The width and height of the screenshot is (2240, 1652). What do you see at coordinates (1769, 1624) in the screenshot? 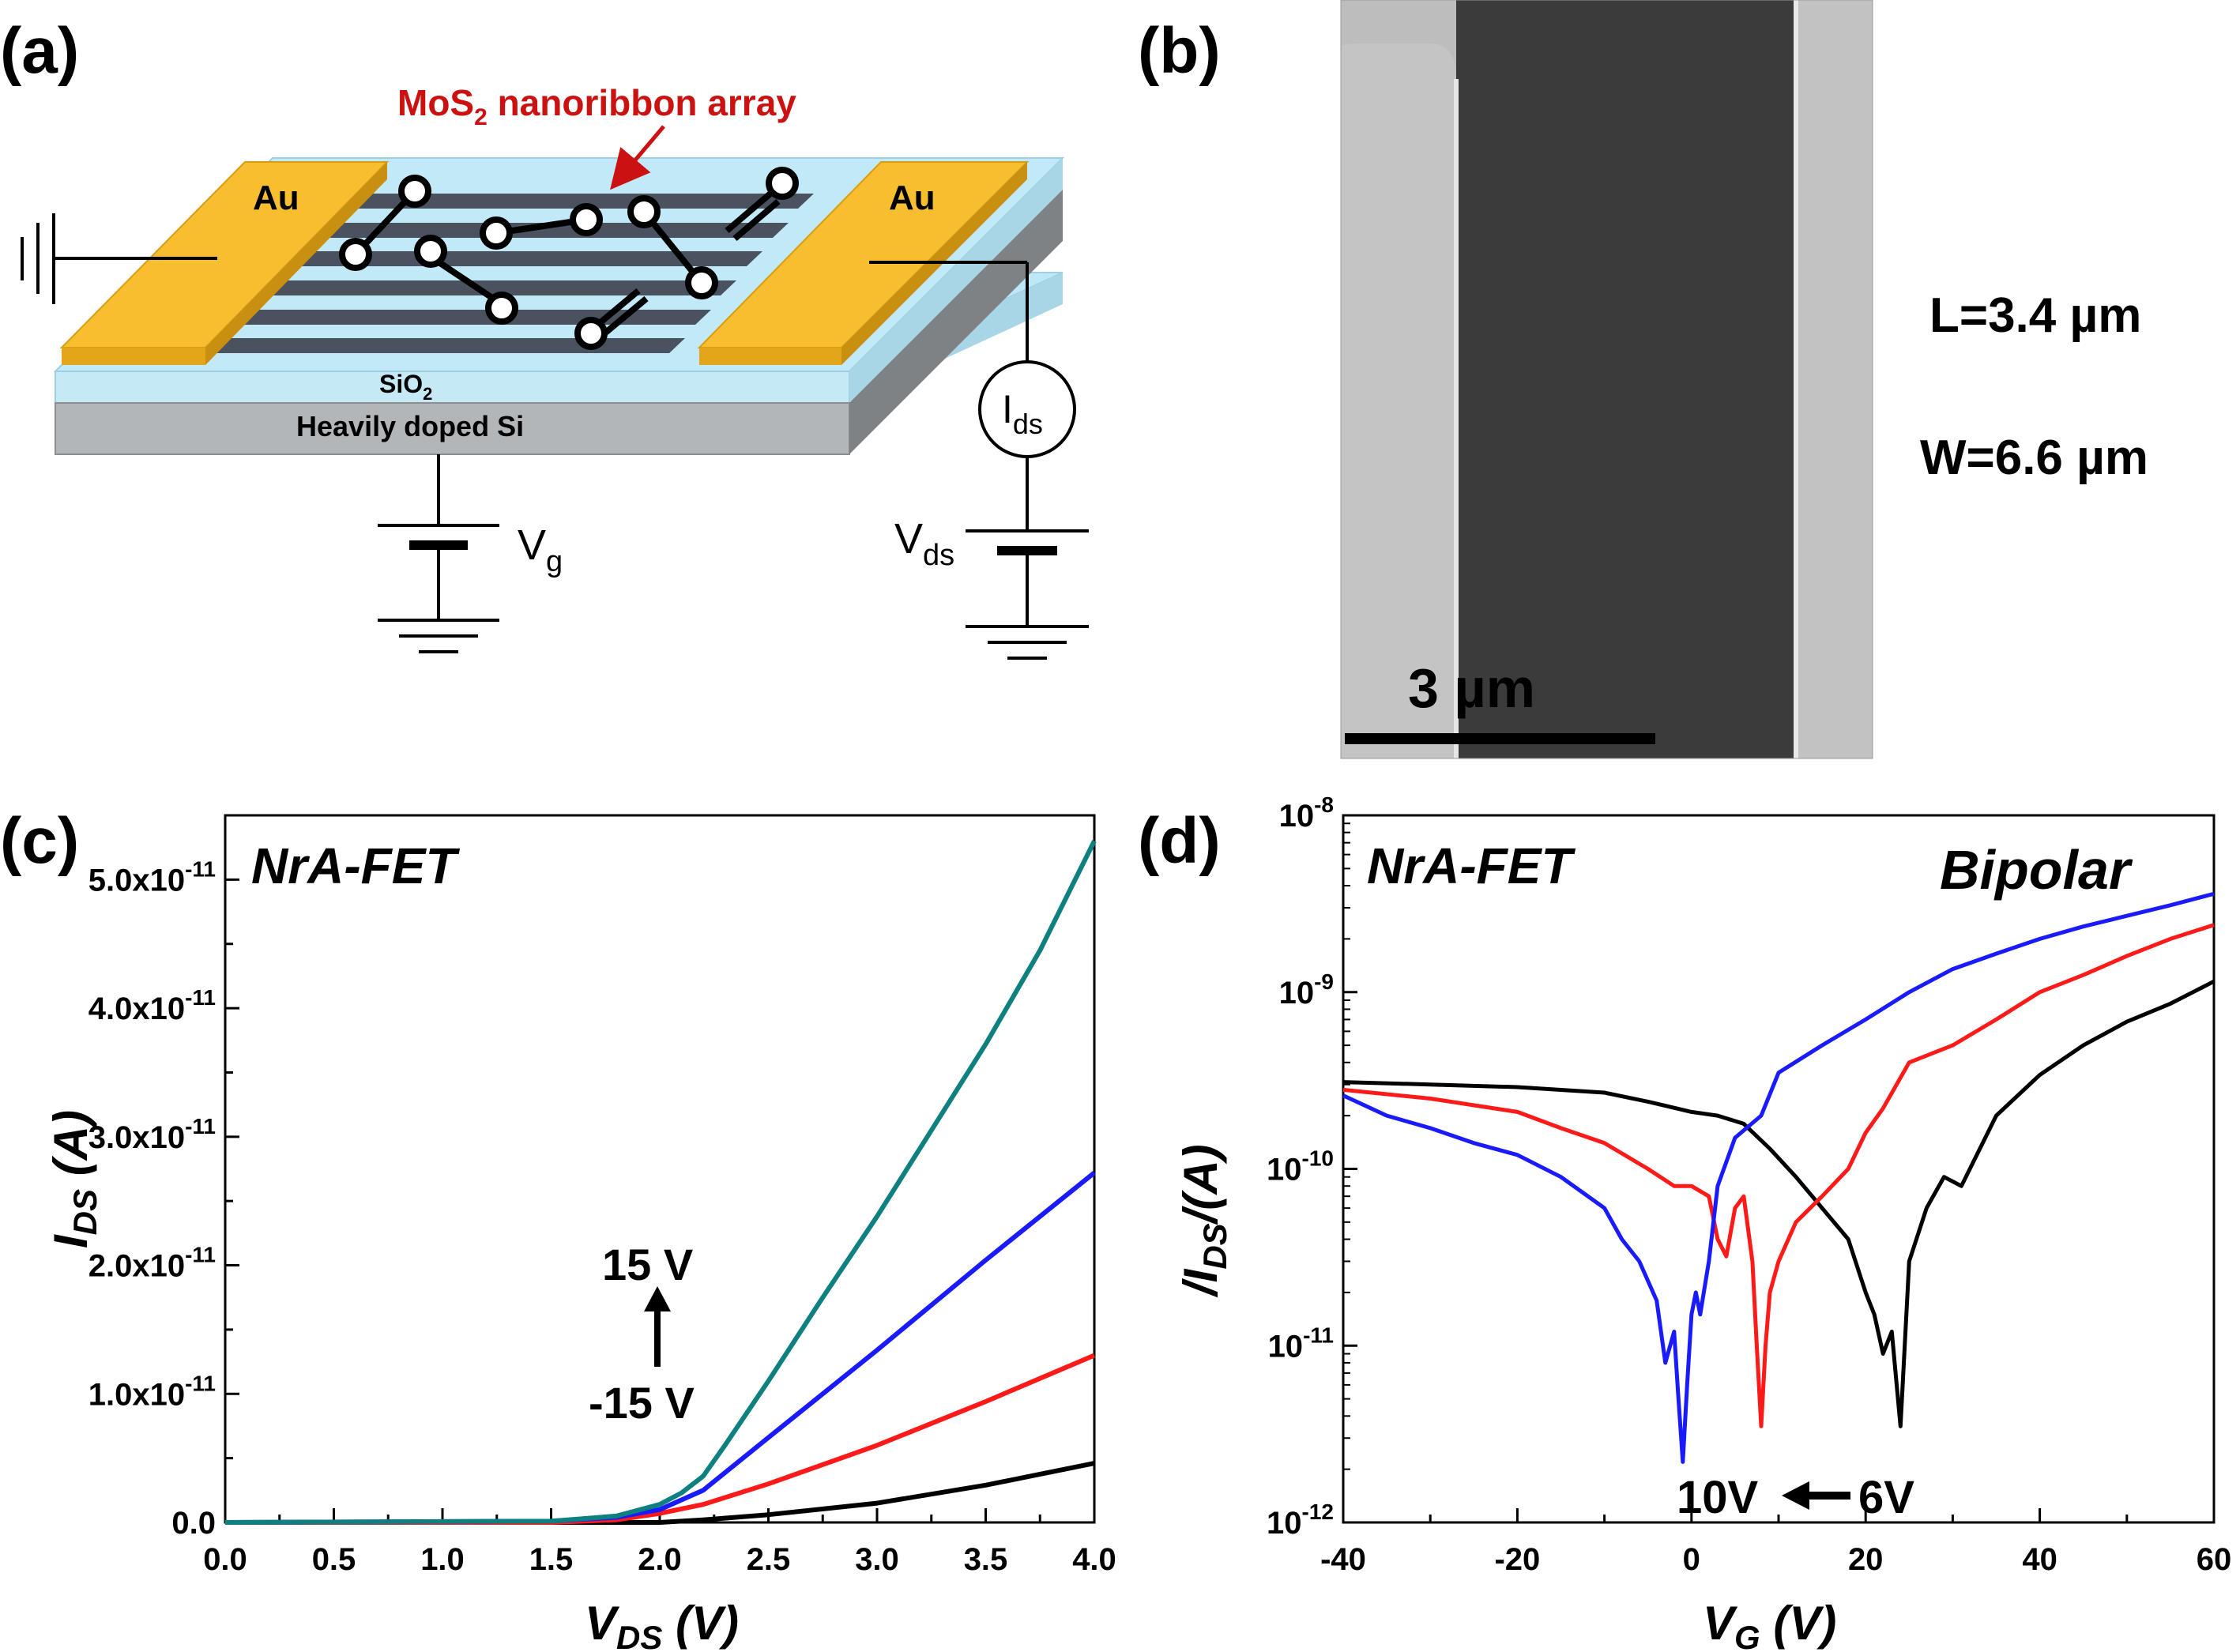
I see `plot-d-xlabel: VG (V)` at bounding box center [1769, 1624].